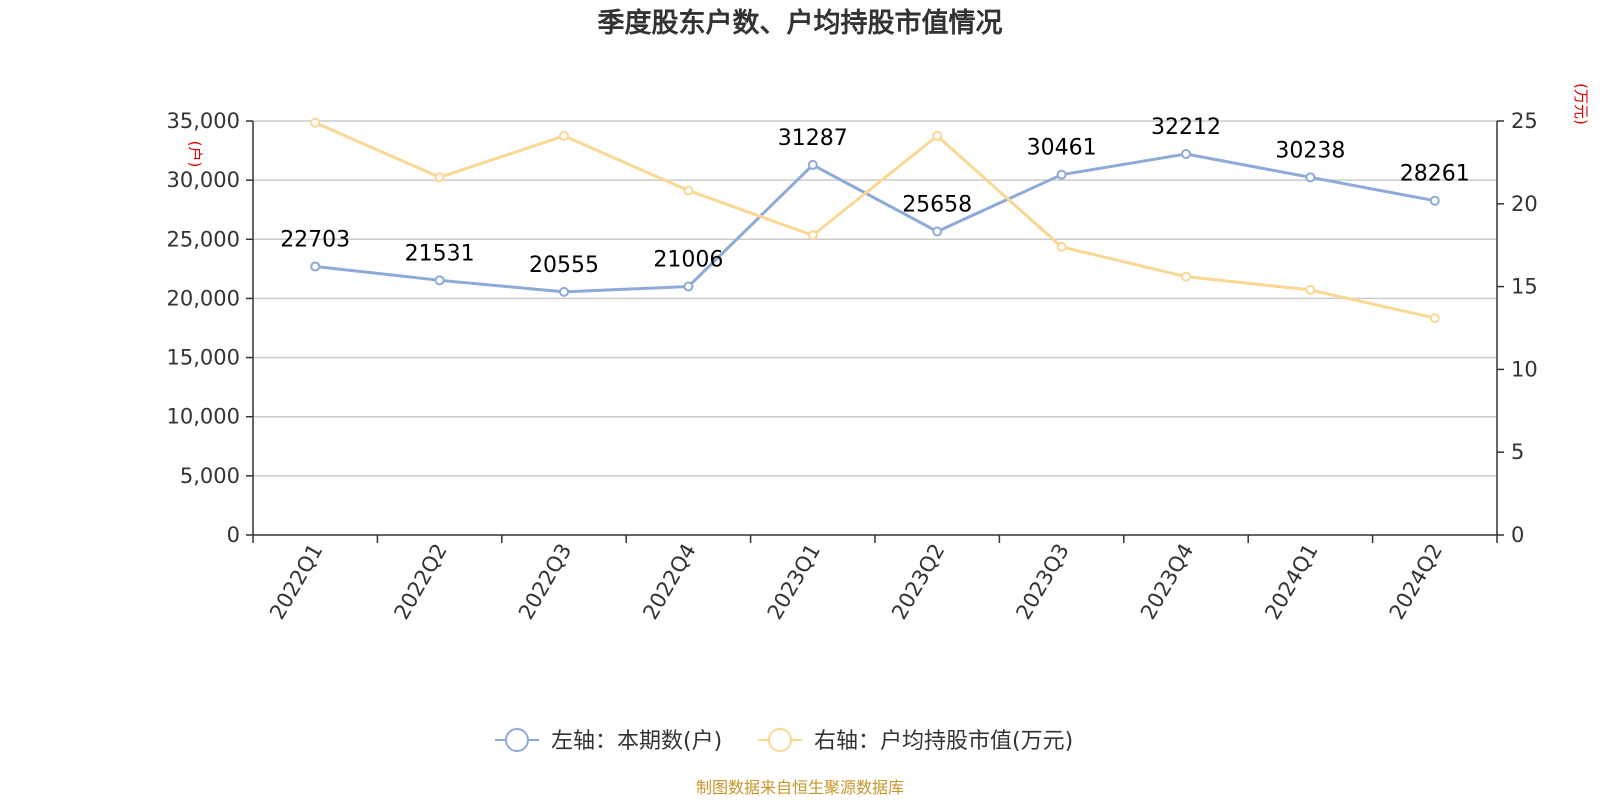 The height and width of the screenshot is (800, 1600). I want to click on data-label: 21006, so click(688, 260).